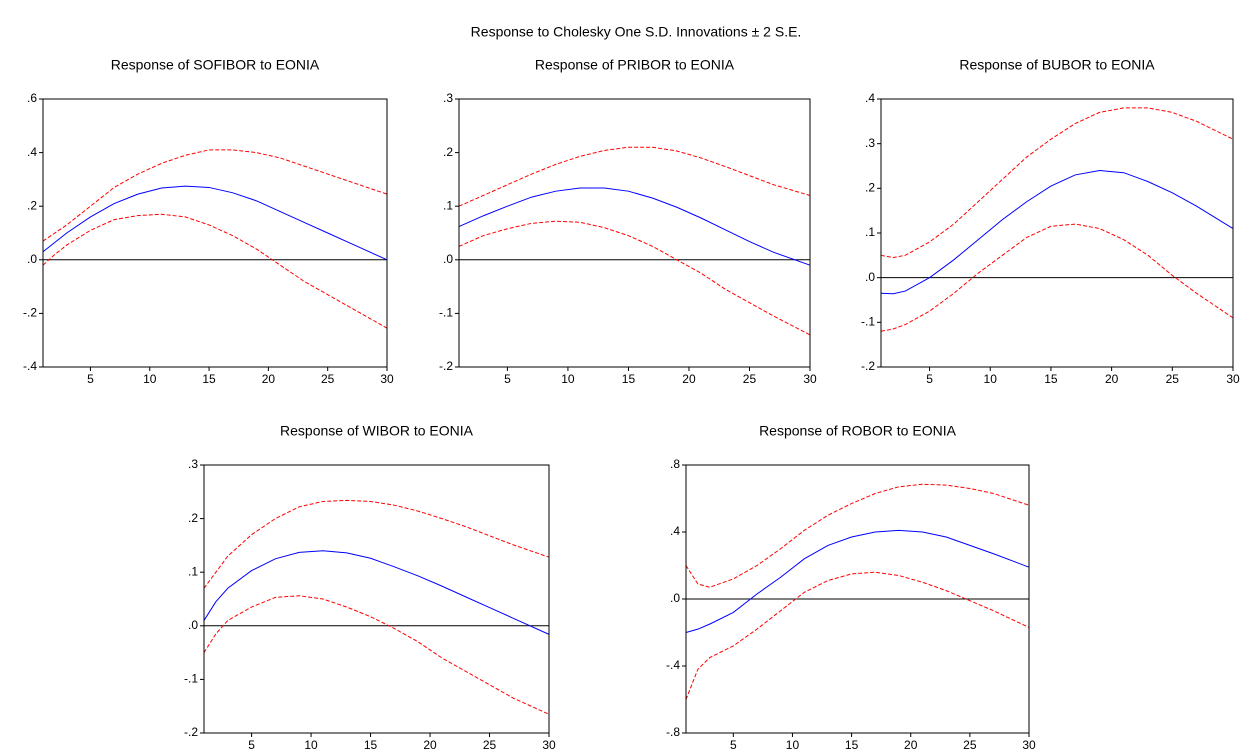 The width and height of the screenshot is (1241, 754). What do you see at coordinates (1057, 65) in the screenshot?
I see `panel-title: Response of BUBOR to EONIA` at bounding box center [1057, 65].